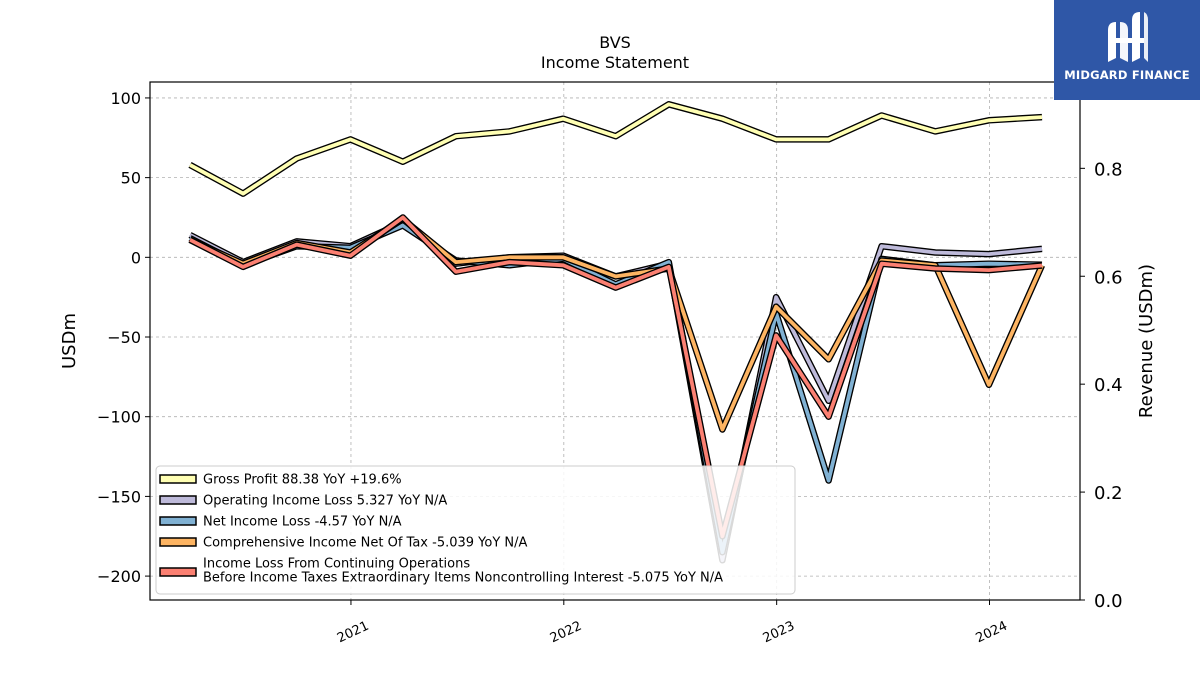 The image size is (1200, 675). What do you see at coordinates (119, 576) in the screenshot?
I see `y-tick-label: −200` at bounding box center [119, 576].